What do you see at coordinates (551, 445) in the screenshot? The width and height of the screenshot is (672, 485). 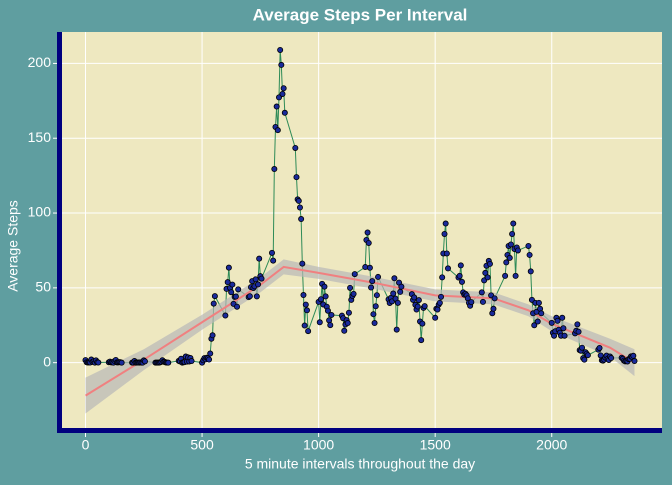 I see `x-tick-label: 2000` at bounding box center [551, 445].